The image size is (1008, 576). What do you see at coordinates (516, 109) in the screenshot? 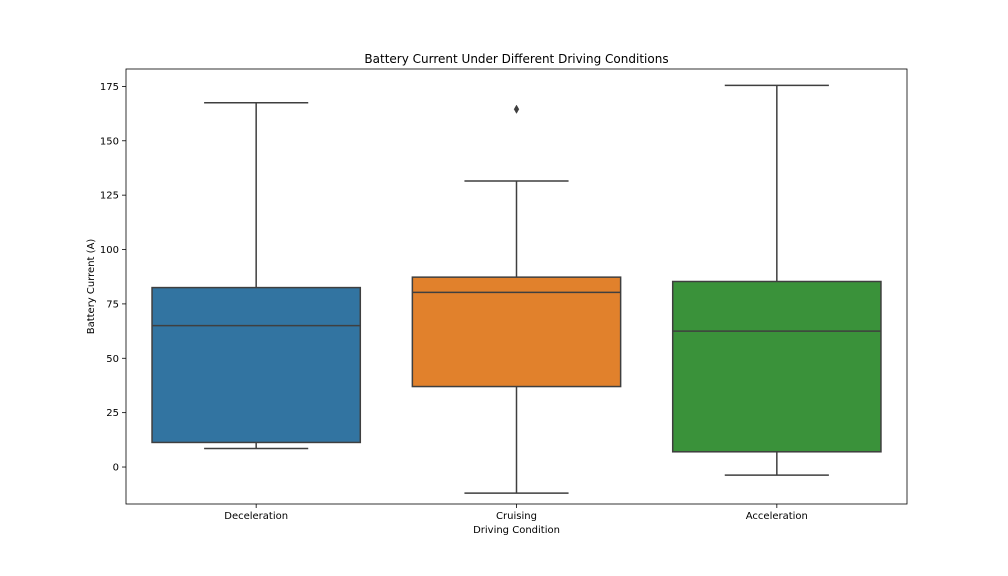
I see `outlier-point` at bounding box center [516, 109].